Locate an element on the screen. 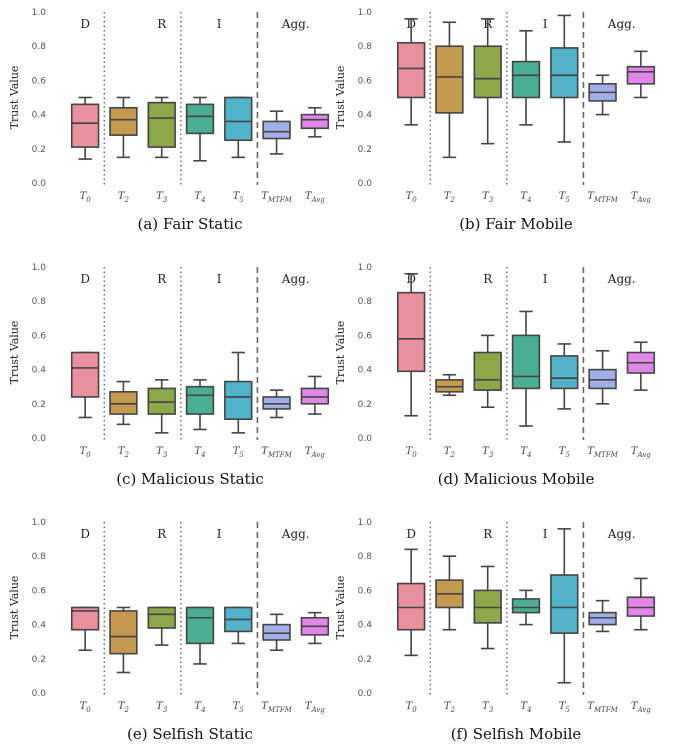 The width and height of the screenshot is (678, 744). x-tick-label: T0 is located at coordinates (412, 707).